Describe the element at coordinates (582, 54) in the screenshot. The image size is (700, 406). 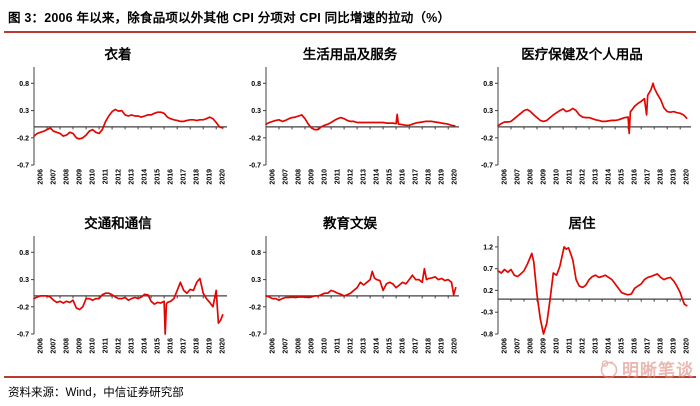
I see `subplot-title: 医疗保健及个人用品` at that location.